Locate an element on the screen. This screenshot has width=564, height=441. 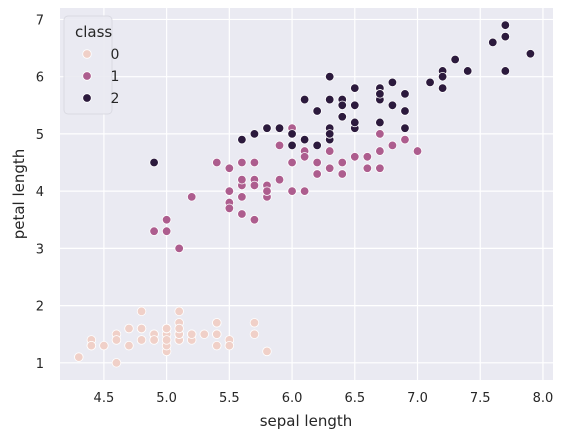
legend: class 0 1 2 is located at coordinates (91, 65).